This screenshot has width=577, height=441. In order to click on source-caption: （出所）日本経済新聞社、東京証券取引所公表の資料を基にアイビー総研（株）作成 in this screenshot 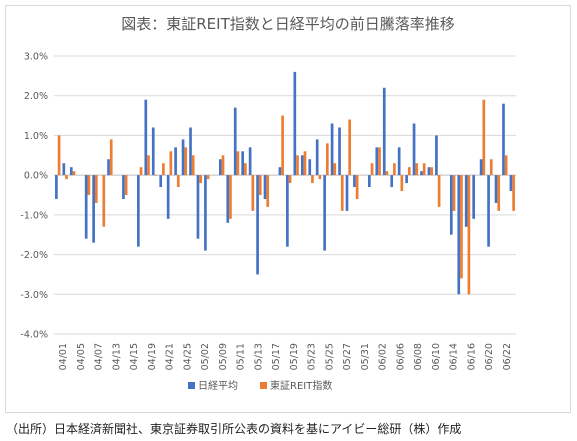, I will do `click(234, 429)`.